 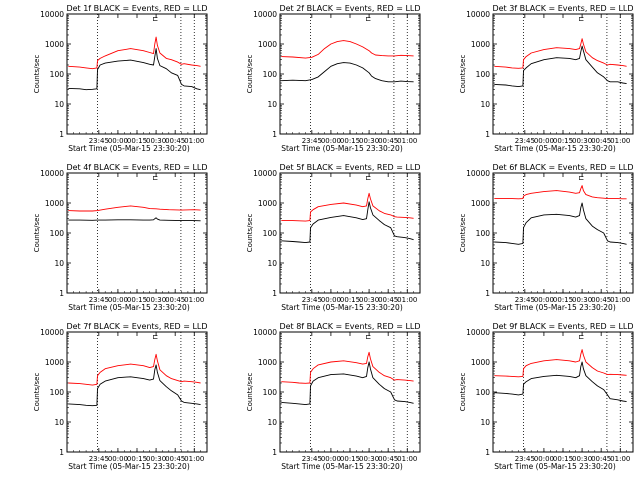 What do you see at coordinates (349, 8) in the screenshot?
I see `panel-title: Det 2f BLACK = Events, RED = LLD` at bounding box center [349, 8].